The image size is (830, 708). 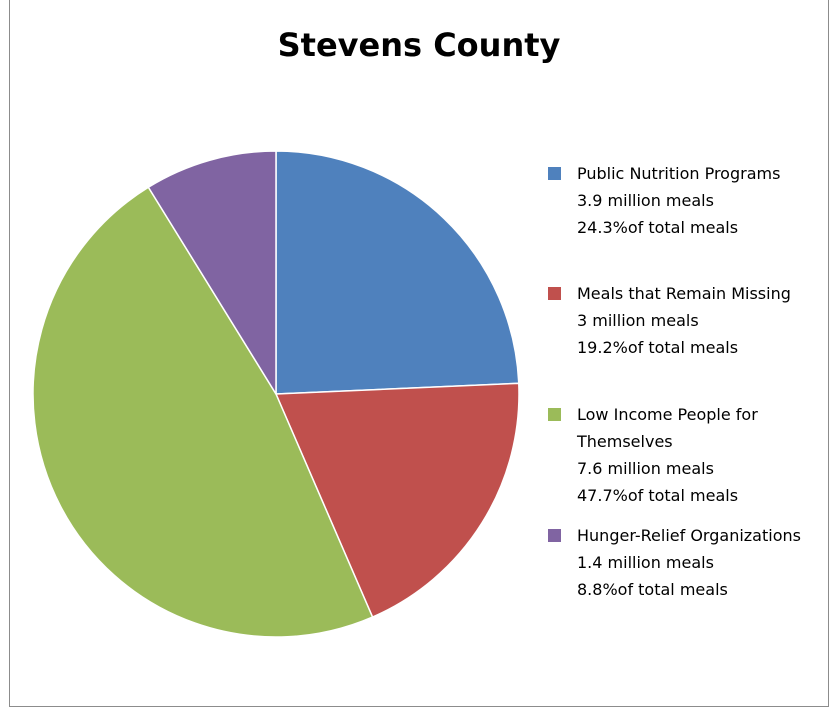 I want to click on legend-percent: 24.3%of total meals, so click(x=658, y=227).